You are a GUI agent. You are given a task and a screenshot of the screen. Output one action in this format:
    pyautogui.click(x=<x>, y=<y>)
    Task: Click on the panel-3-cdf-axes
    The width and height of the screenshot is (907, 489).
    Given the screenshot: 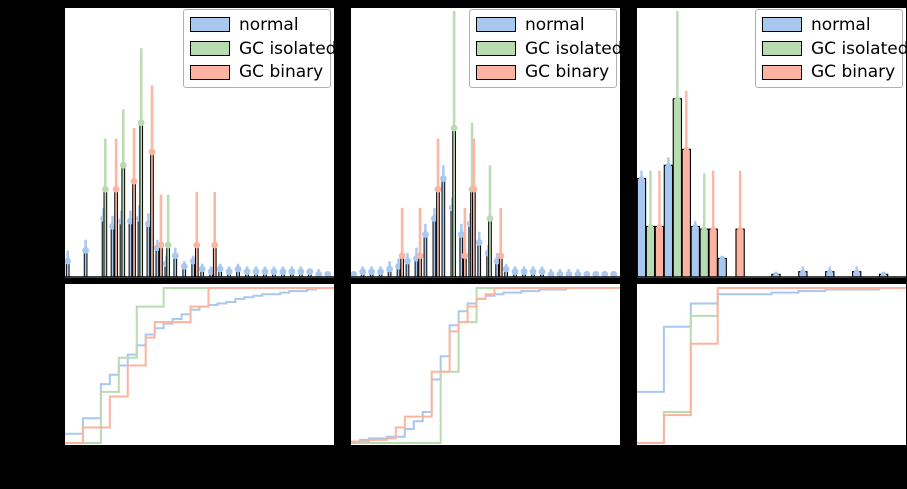 What is the action you would take?
    pyautogui.click(x=771, y=364)
    